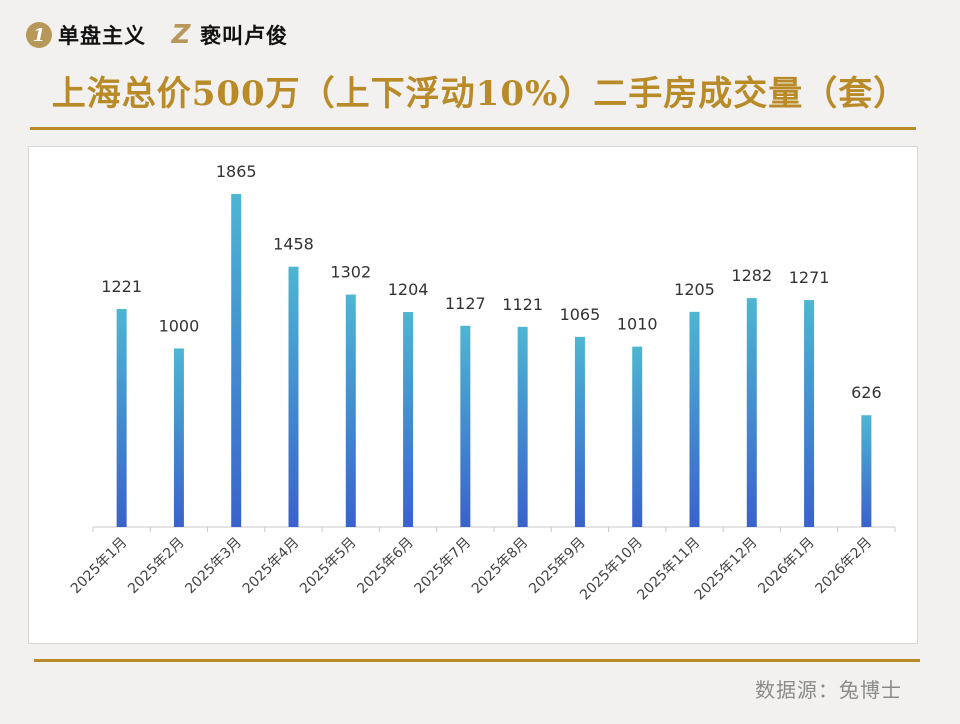 This screenshot has height=724, width=960. Describe the element at coordinates (809, 277) in the screenshot. I see `data-label-13: 1271` at that location.